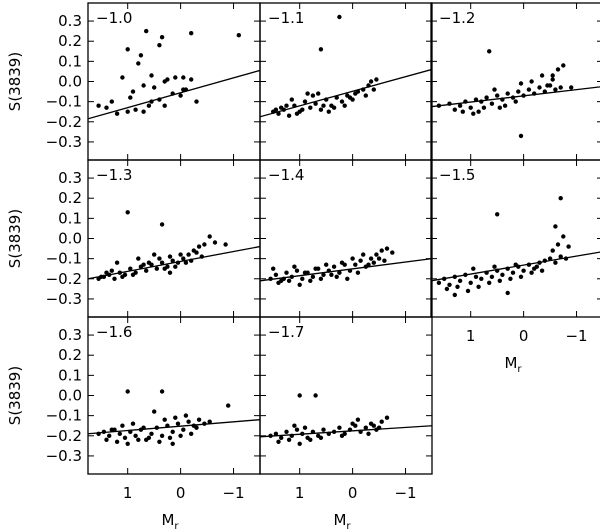 The height and width of the screenshot is (532, 600). What do you see at coordinates (64, 416) in the screenshot?
I see `y-tick-label: −0.1` at bounding box center [64, 416].